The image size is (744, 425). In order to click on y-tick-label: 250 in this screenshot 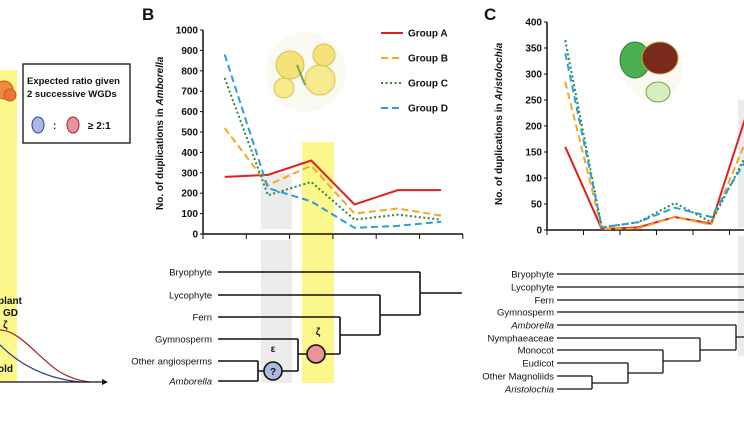, I will do `click(533, 101)`.